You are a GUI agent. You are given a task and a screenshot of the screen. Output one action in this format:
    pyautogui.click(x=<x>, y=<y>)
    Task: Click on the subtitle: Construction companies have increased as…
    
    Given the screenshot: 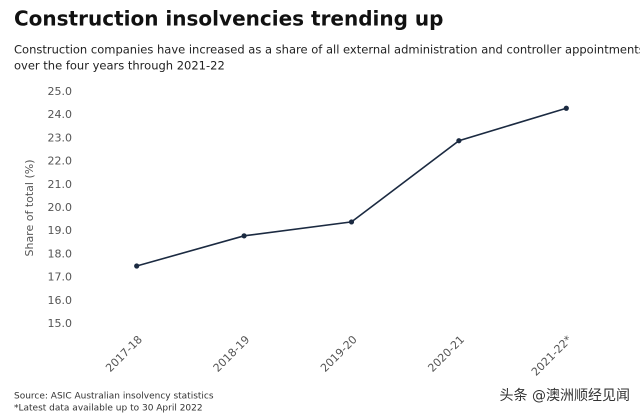 What is the action you would take?
    pyautogui.click(x=327, y=50)
    